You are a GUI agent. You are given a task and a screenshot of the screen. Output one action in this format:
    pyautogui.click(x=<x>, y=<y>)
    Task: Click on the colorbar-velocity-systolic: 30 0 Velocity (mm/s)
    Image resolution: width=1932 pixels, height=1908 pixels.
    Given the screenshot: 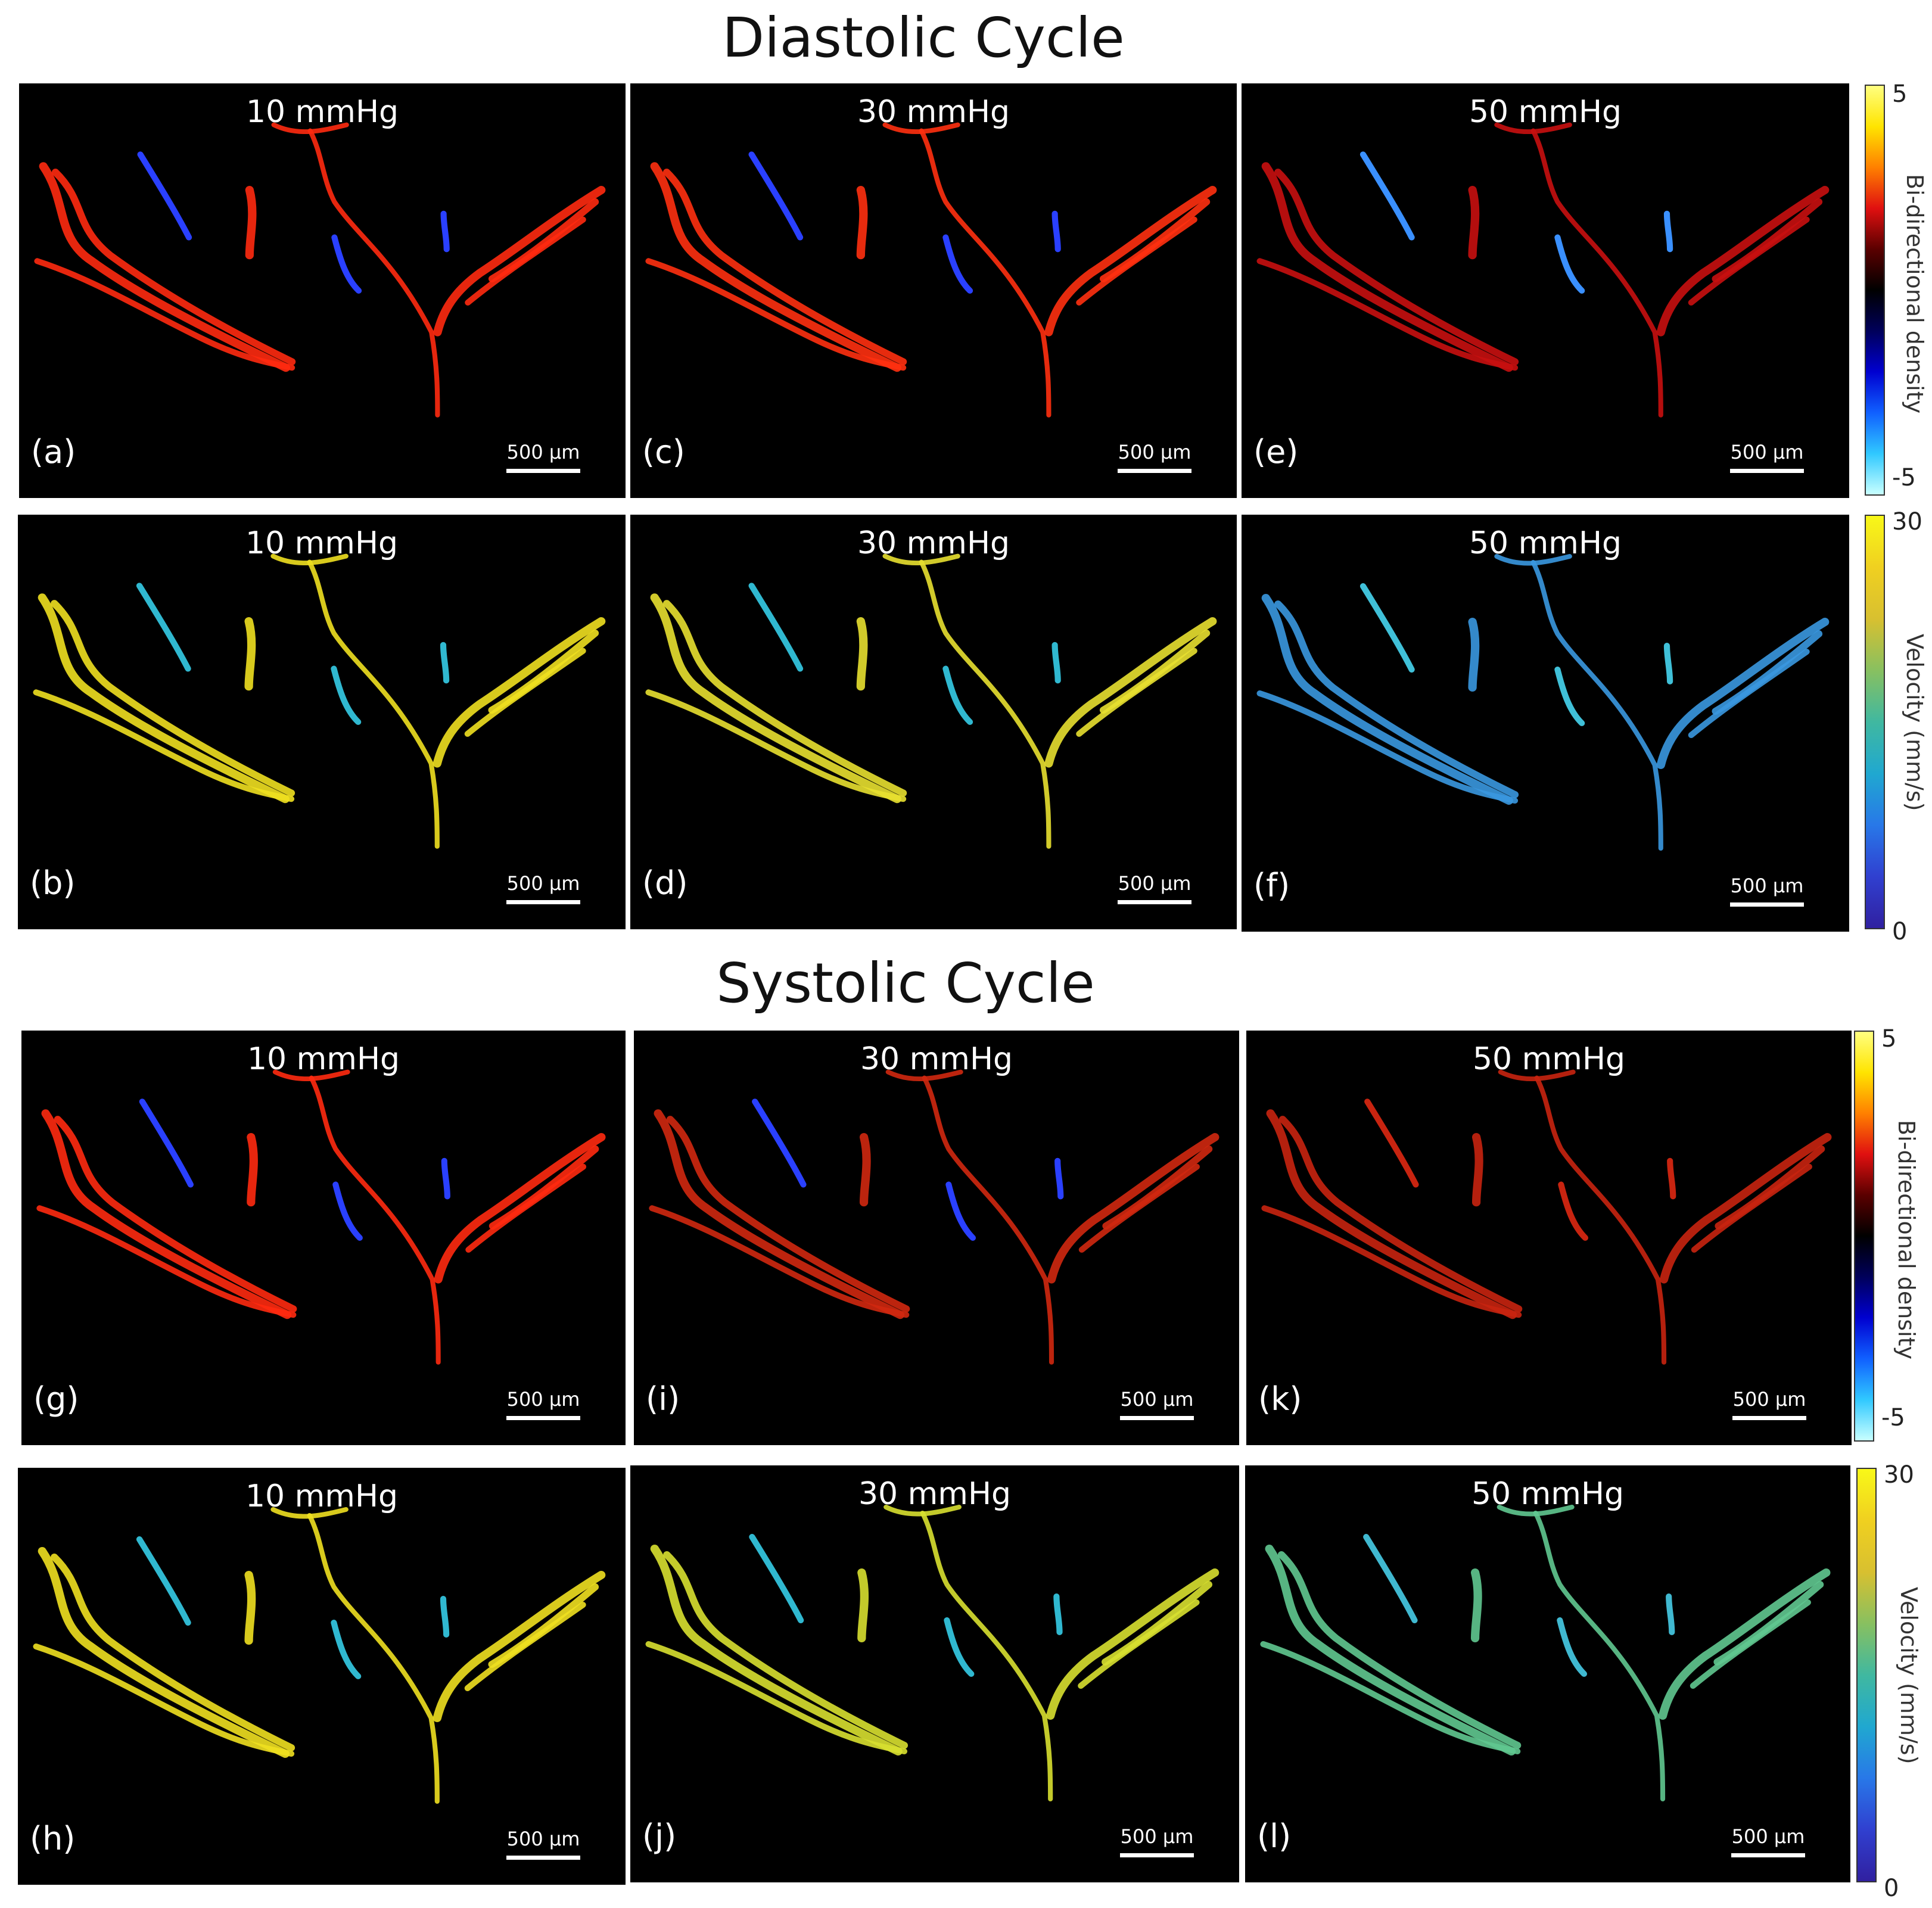 What is the action you would take?
    pyautogui.click(x=1892, y=1682)
    